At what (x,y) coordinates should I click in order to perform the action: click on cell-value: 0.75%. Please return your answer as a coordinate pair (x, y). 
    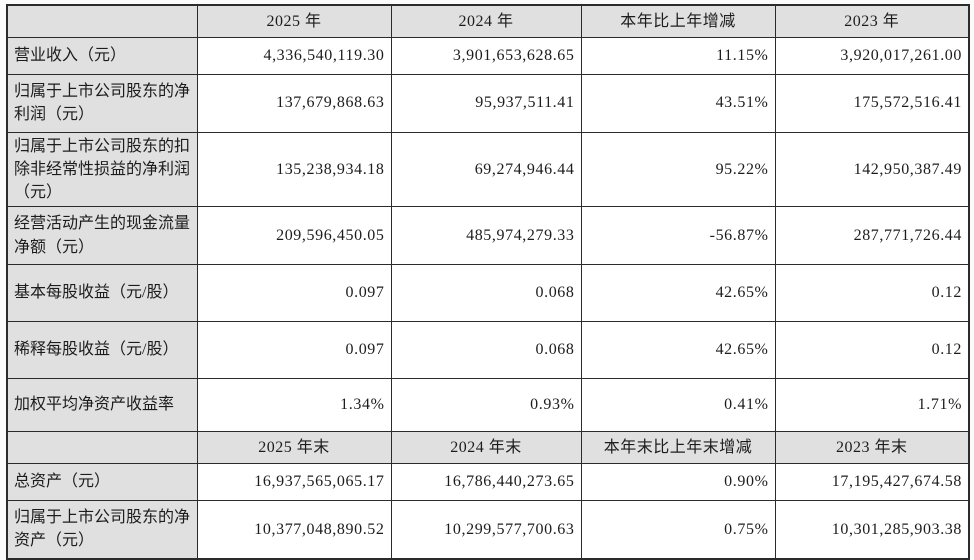
    Looking at the image, I should click on (678, 530).